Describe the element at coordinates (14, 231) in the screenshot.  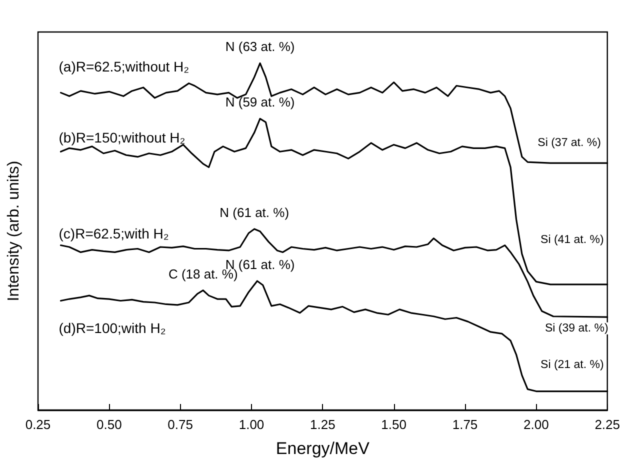
I see `y-axis-title: Intensity (arb. units)` at that location.